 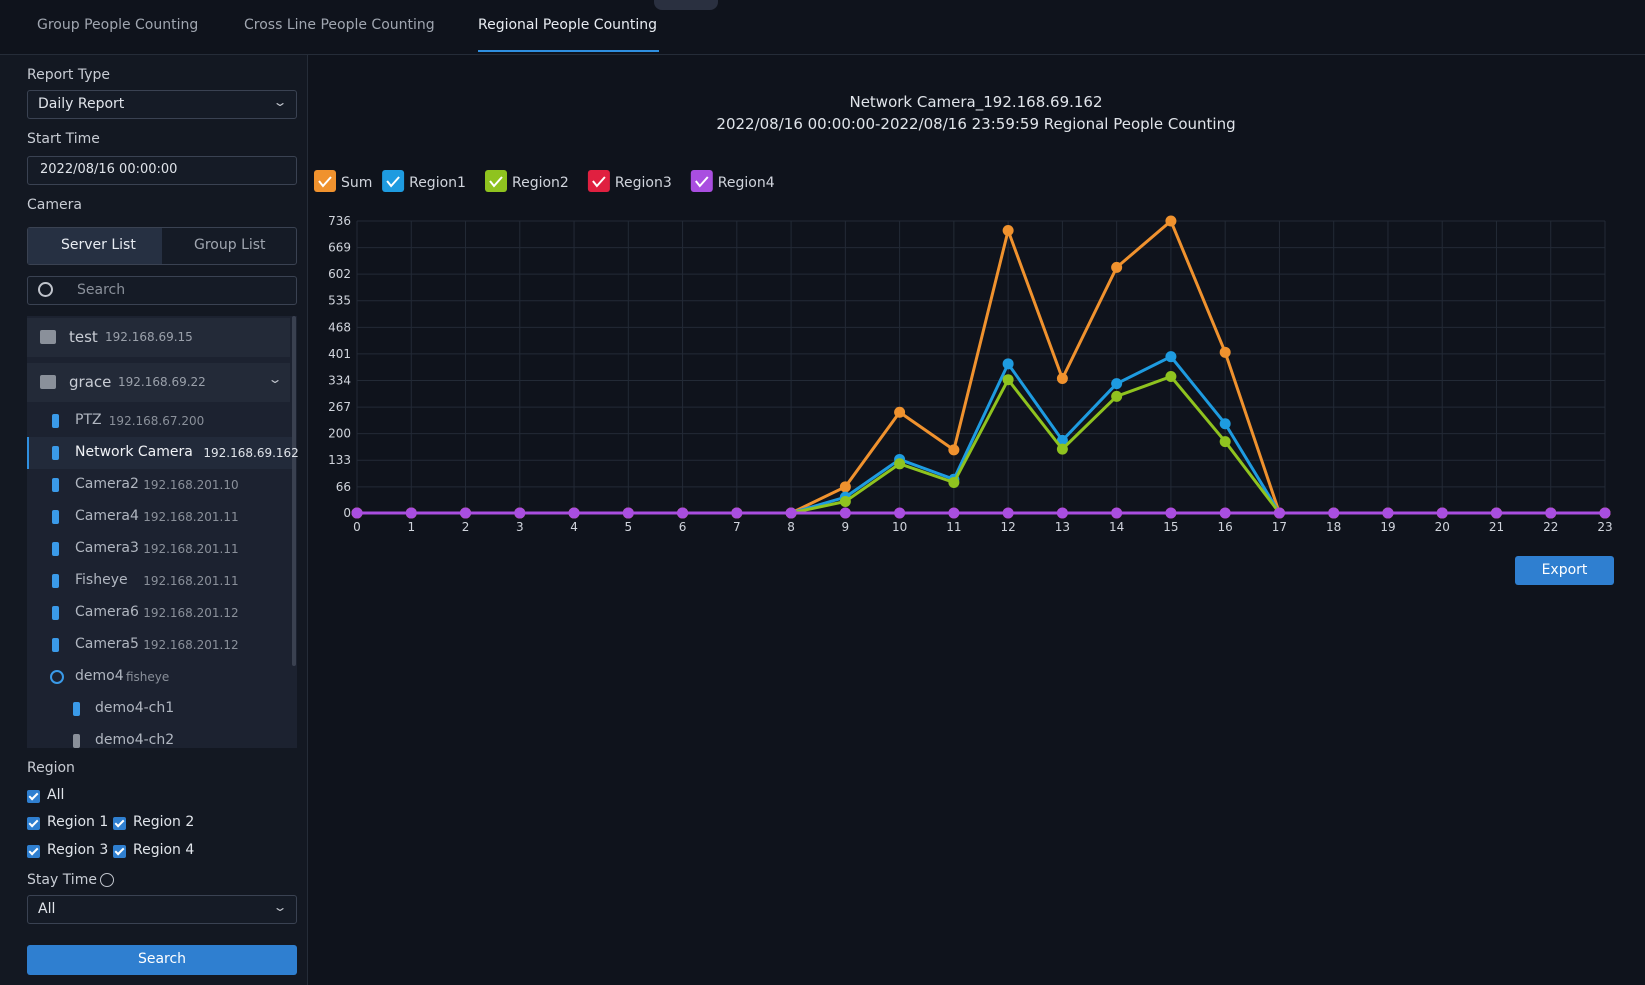 I want to click on camera-name: Camera6, so click(x=107, y=612).